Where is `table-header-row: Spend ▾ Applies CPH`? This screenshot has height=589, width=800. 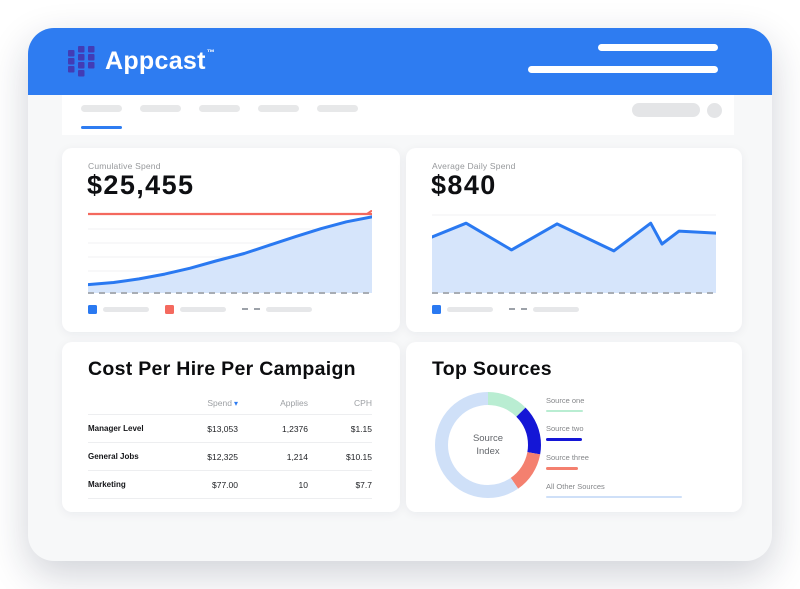
table-header-row: Spend ▾ Applies CPH is located at coordinates (230, 403).